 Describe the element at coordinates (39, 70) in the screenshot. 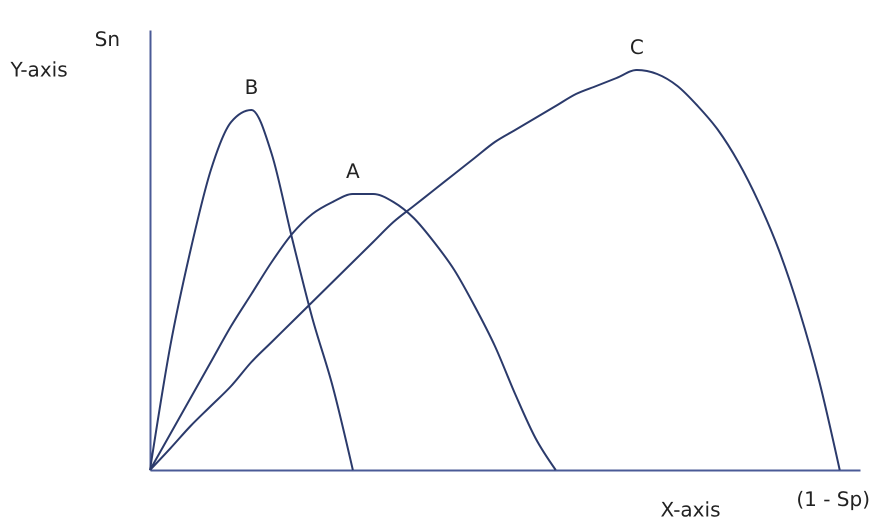

I see `y-axis-title: Y-axis` at that location.